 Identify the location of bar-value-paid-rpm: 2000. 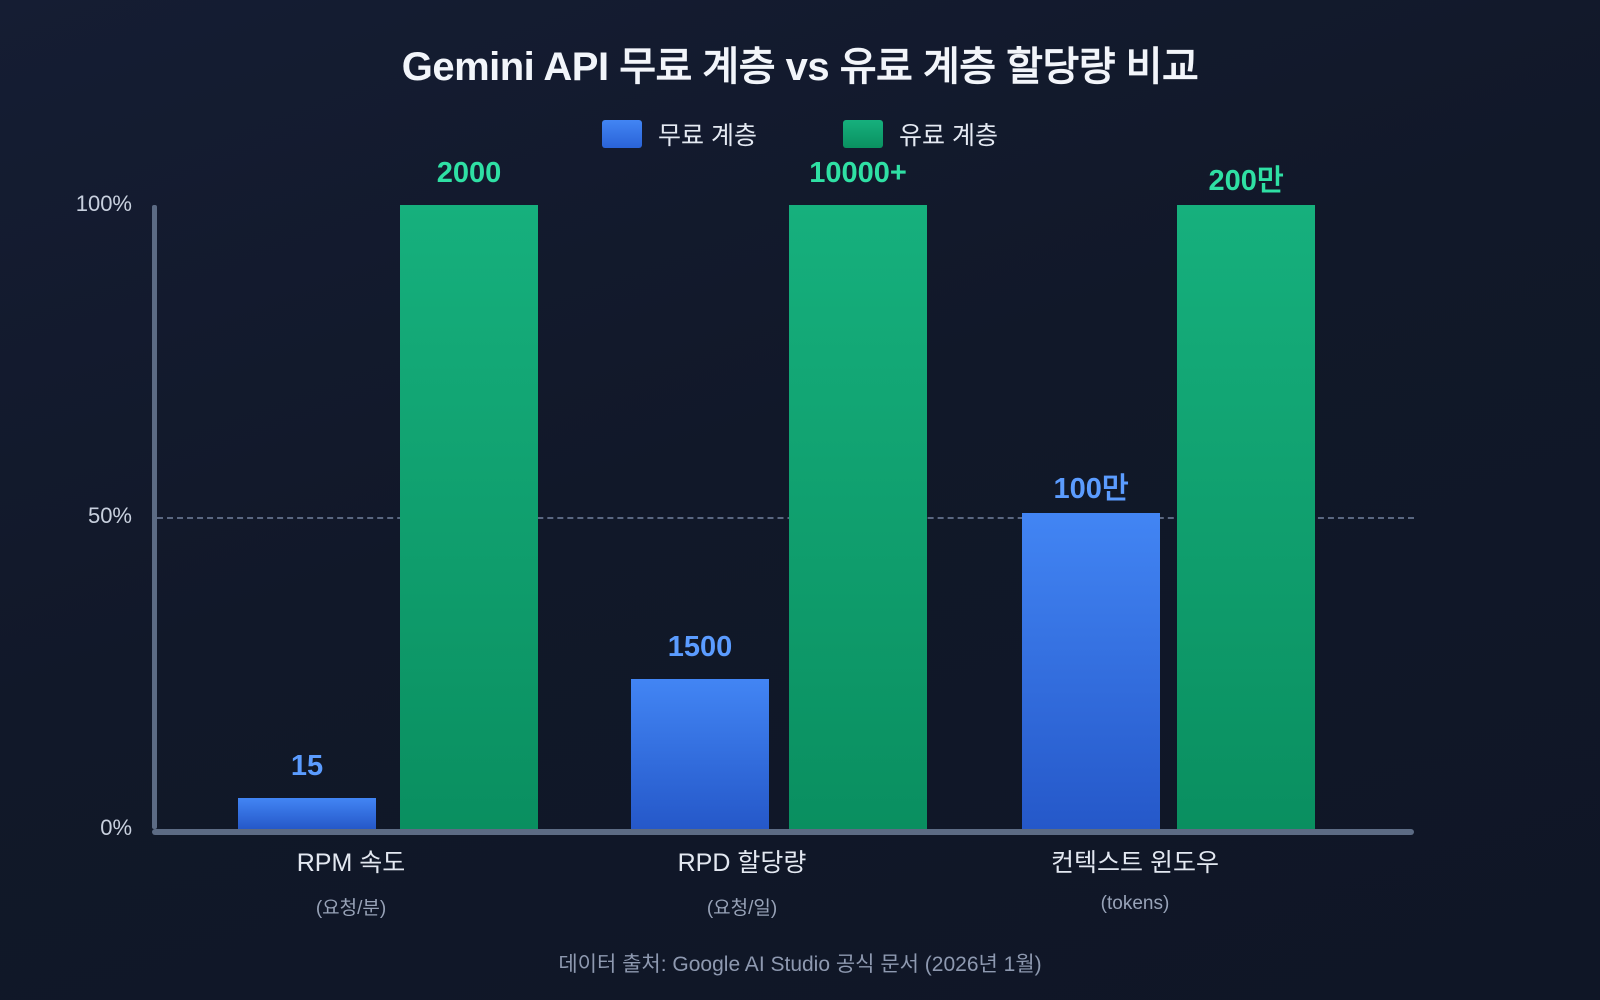
(469, 173).